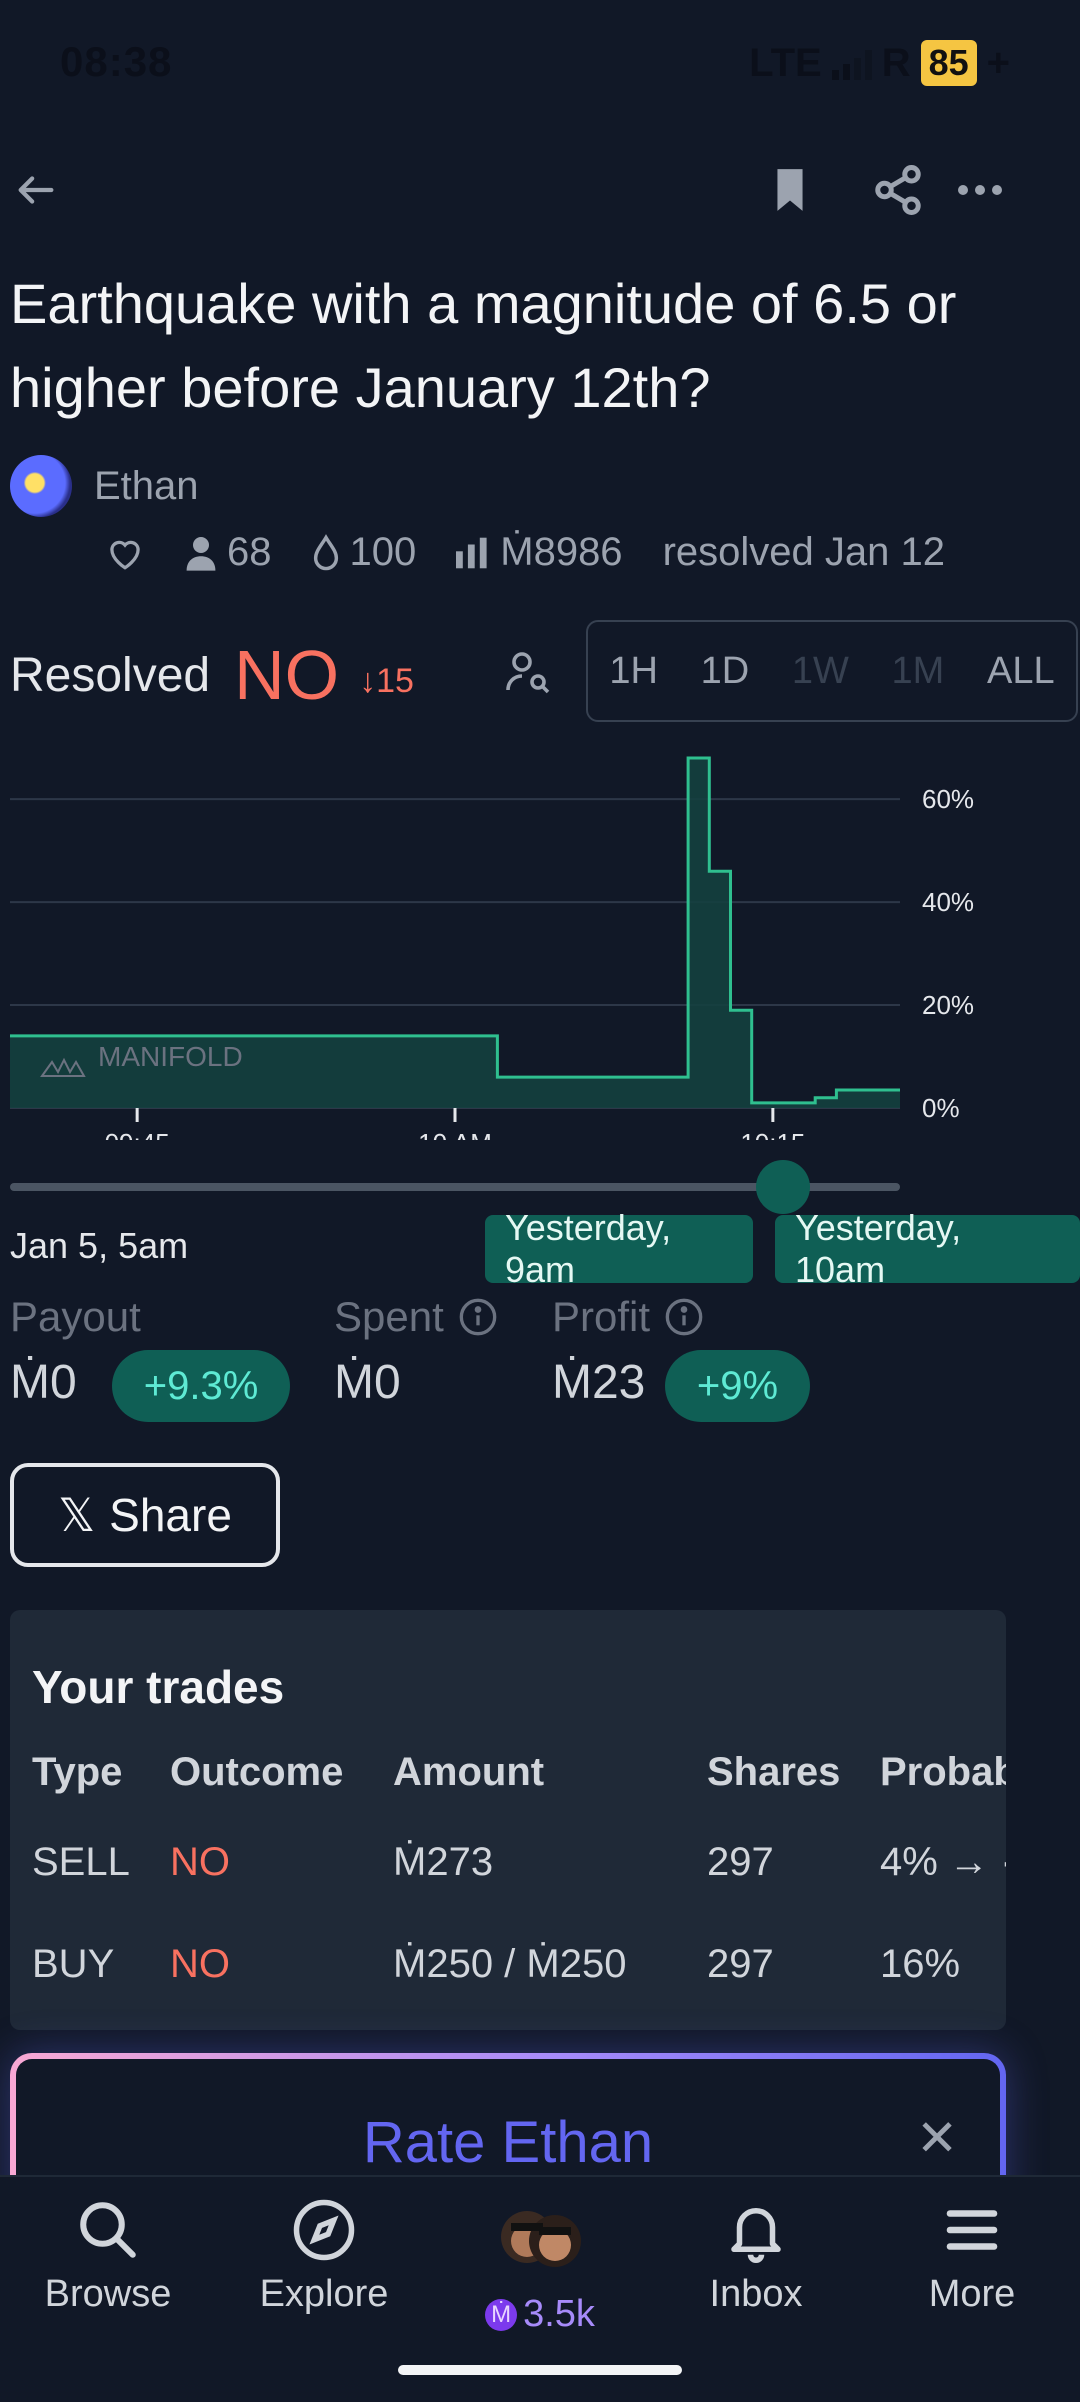 The height and width of the screenshot is (2402, 1080). What do you see at coordinates (455, 930) in the screenshot?
I see `series-line` at bounding box center [455, 930].